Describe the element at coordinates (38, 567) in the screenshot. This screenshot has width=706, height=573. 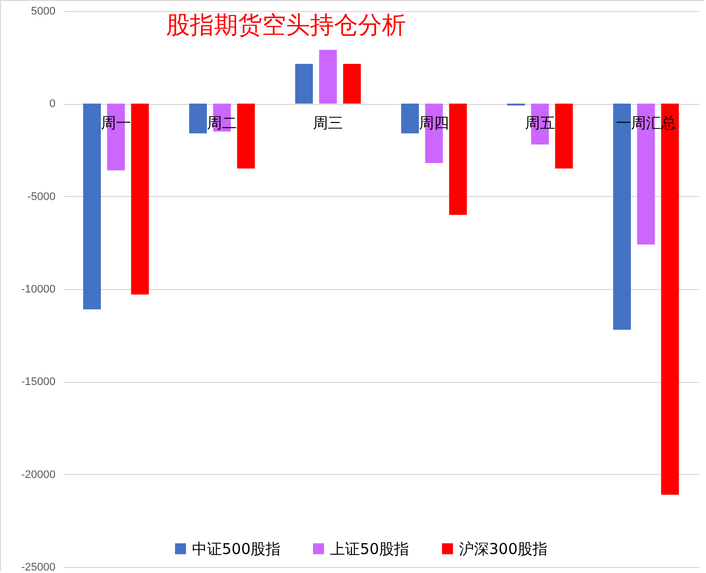
I see `y-tick-label: -25000` at that location.